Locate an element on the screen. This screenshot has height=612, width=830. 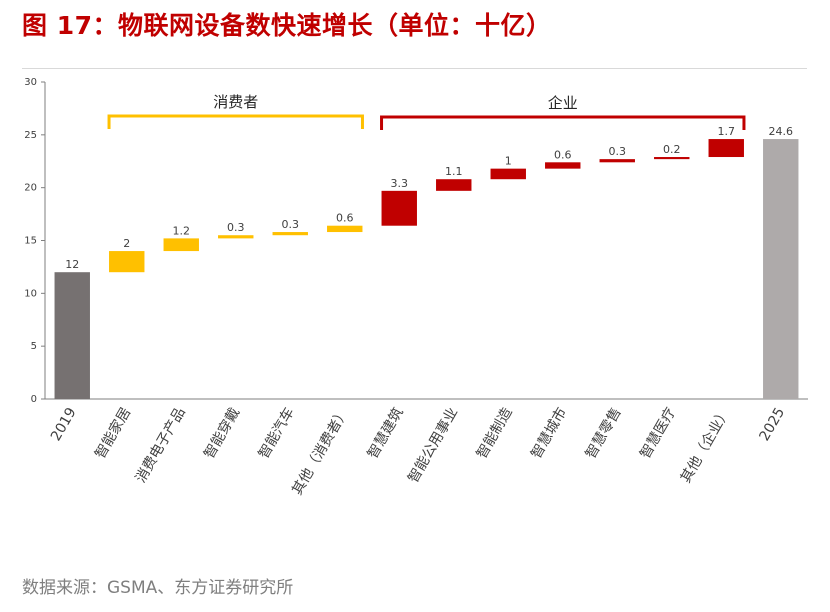
y-tick-label: 15 is located at coordinates (30, 241).